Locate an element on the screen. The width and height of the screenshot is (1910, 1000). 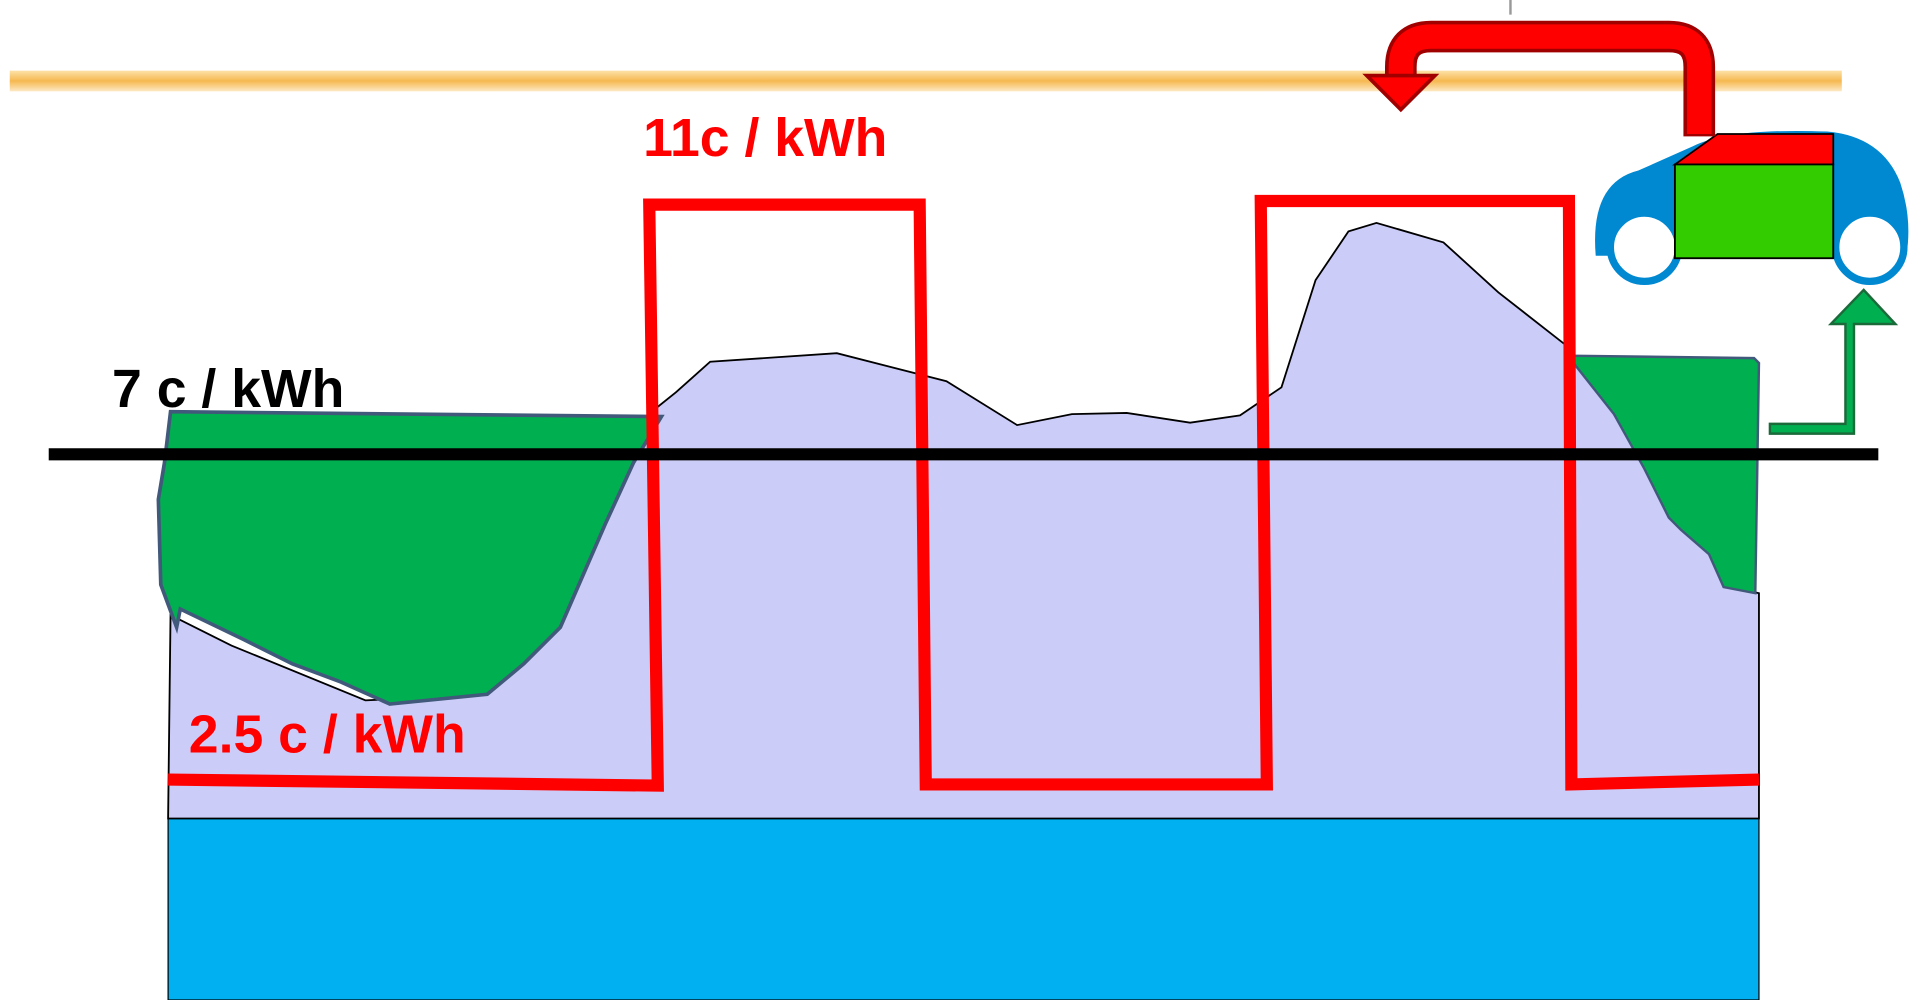
charging-area is located at coordinates (410, 557).